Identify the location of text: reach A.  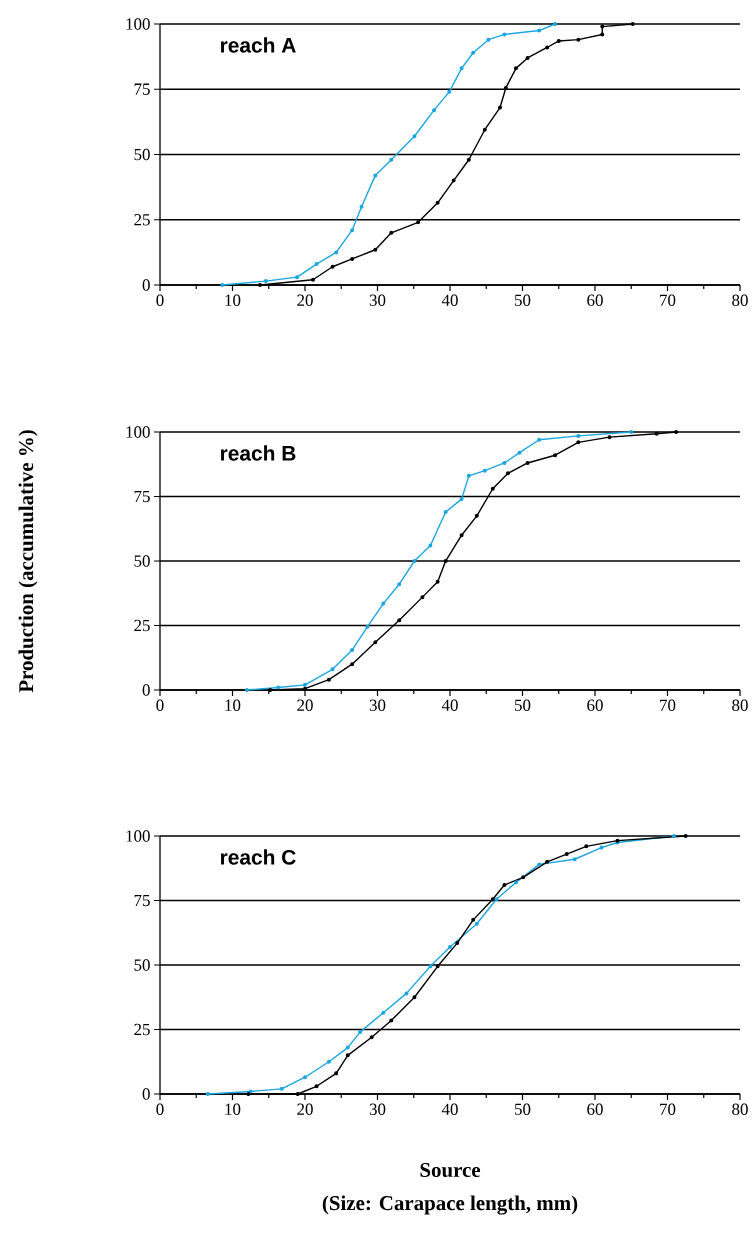
(258, 45).